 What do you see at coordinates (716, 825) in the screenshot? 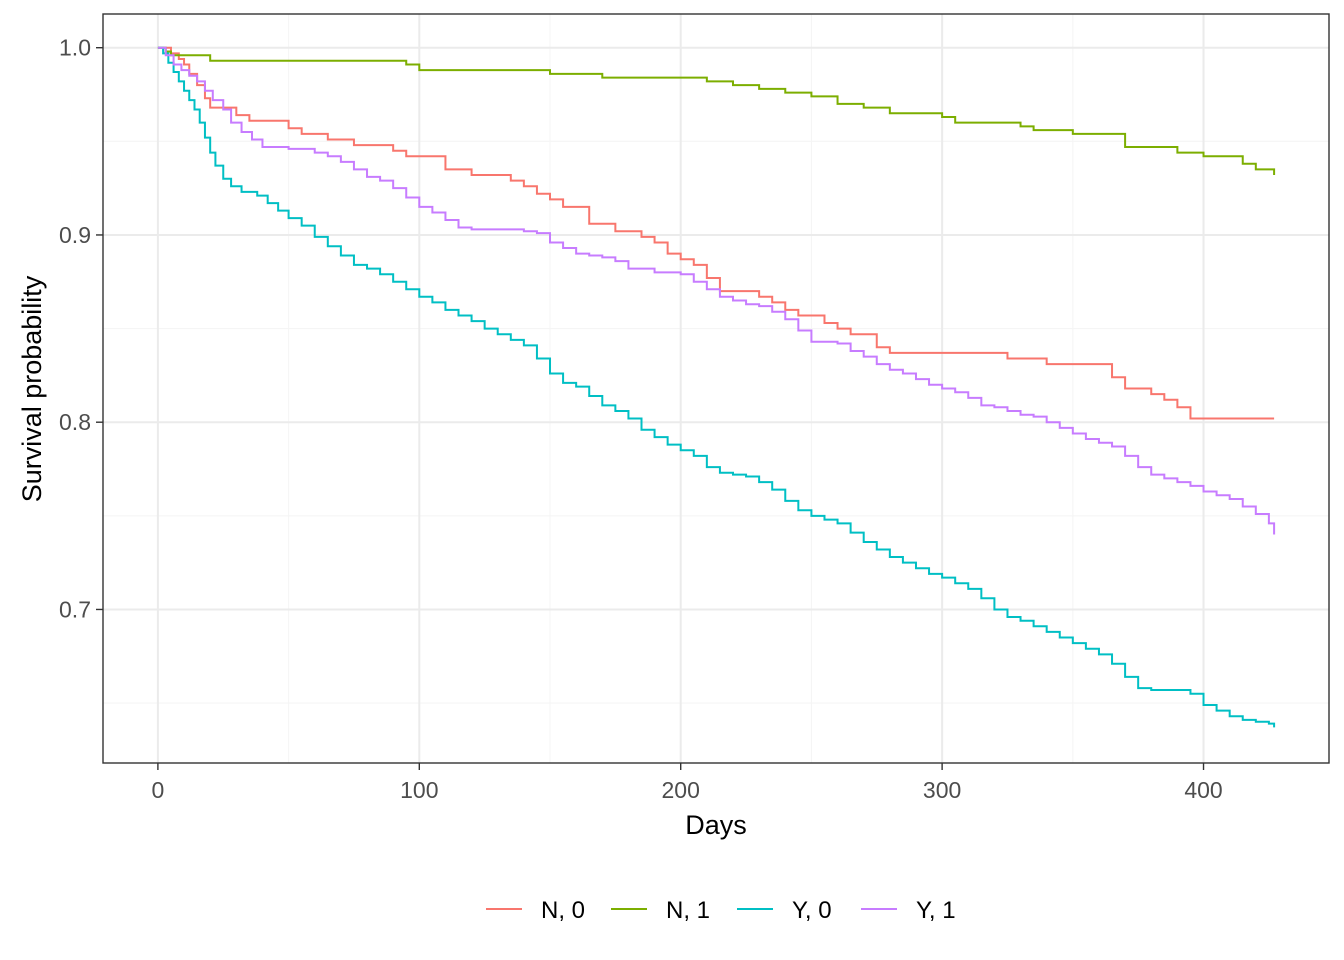
I see `x-axis-title: Days` at bounding box center [716, 825].